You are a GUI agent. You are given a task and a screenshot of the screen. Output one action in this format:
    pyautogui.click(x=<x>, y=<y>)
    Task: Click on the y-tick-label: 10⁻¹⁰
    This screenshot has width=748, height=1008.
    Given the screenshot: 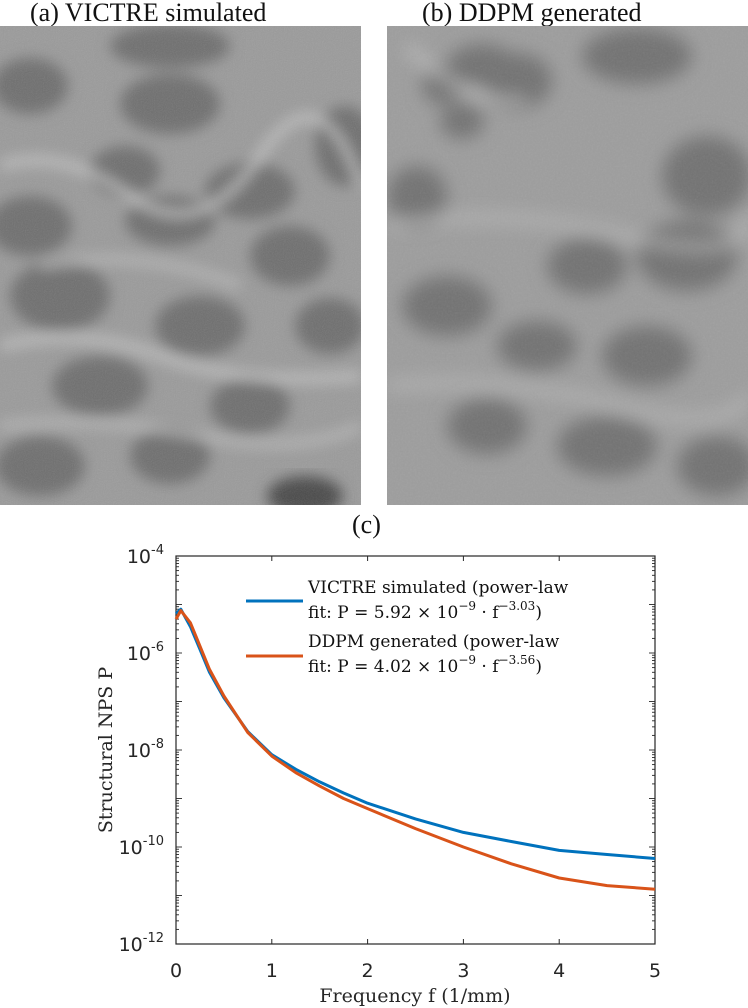 What is the action you would take?
    pyautogui.click(x=141, y=846)
    